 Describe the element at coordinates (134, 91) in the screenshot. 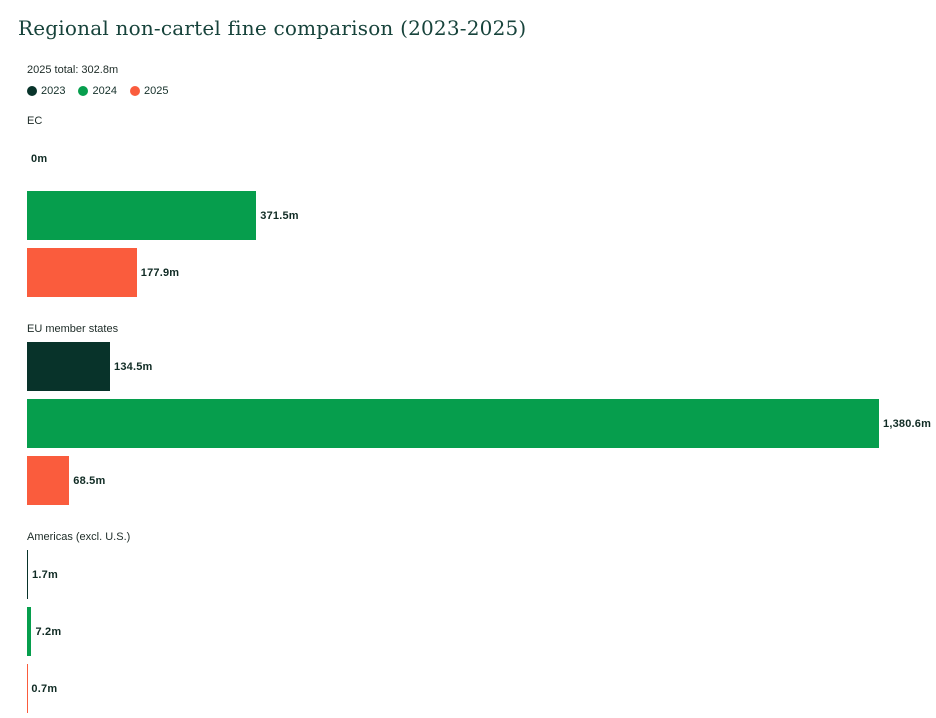

I see `legend-swatch-2025-icon` at that location.